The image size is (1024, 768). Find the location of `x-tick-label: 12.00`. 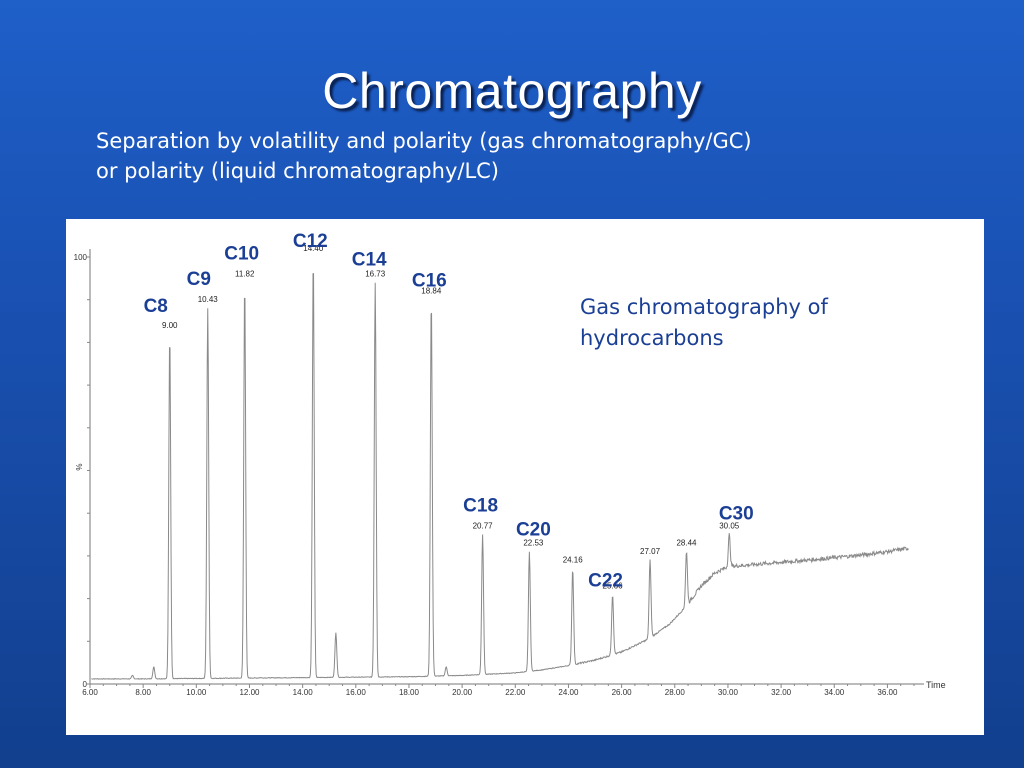

x-tick-label: 12.00 is located at coordinates (249, 692).